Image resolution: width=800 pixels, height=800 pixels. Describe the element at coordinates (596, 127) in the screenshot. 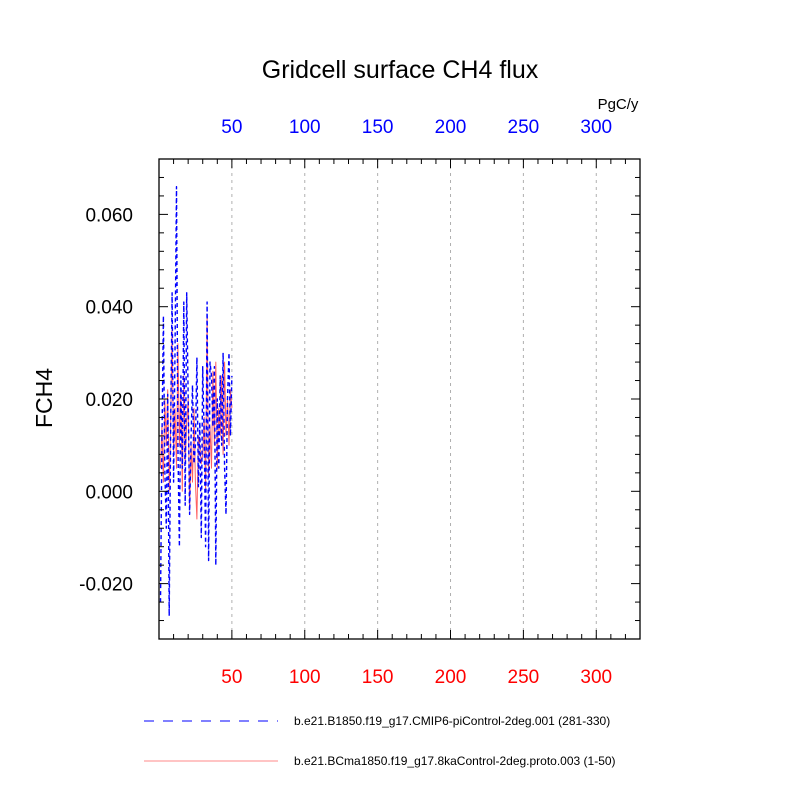

I see `x-tick-label-top: 300` at that location.